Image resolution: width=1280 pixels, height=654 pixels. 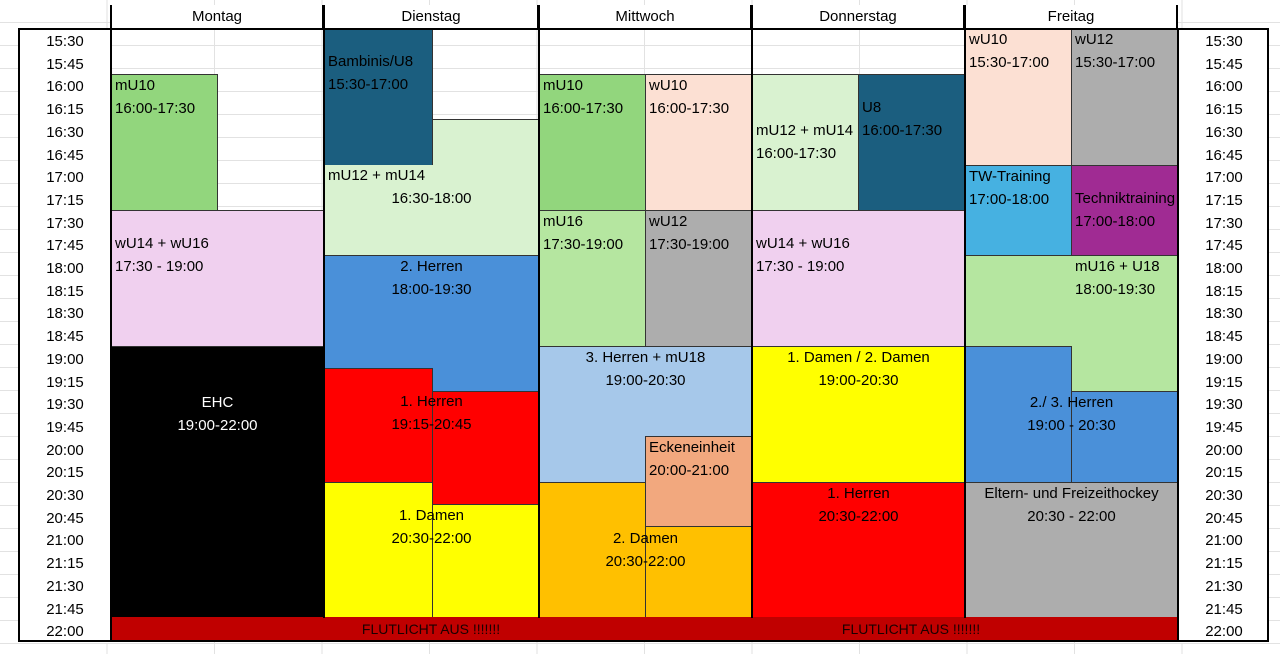 I want to click on header-dienstag: Dienstag, so click(x=431, y=16).